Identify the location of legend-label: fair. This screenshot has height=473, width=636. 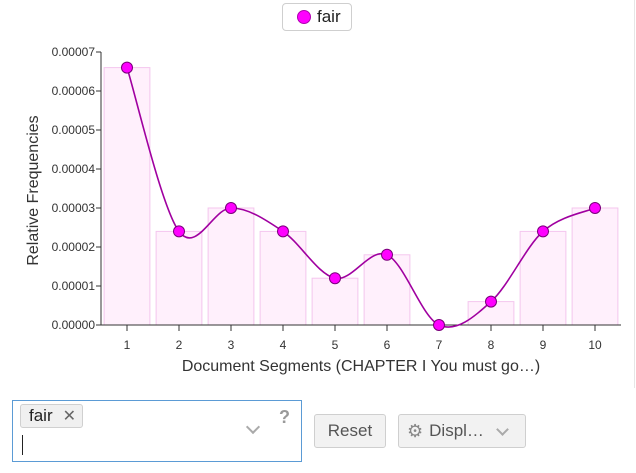
(329, 16).